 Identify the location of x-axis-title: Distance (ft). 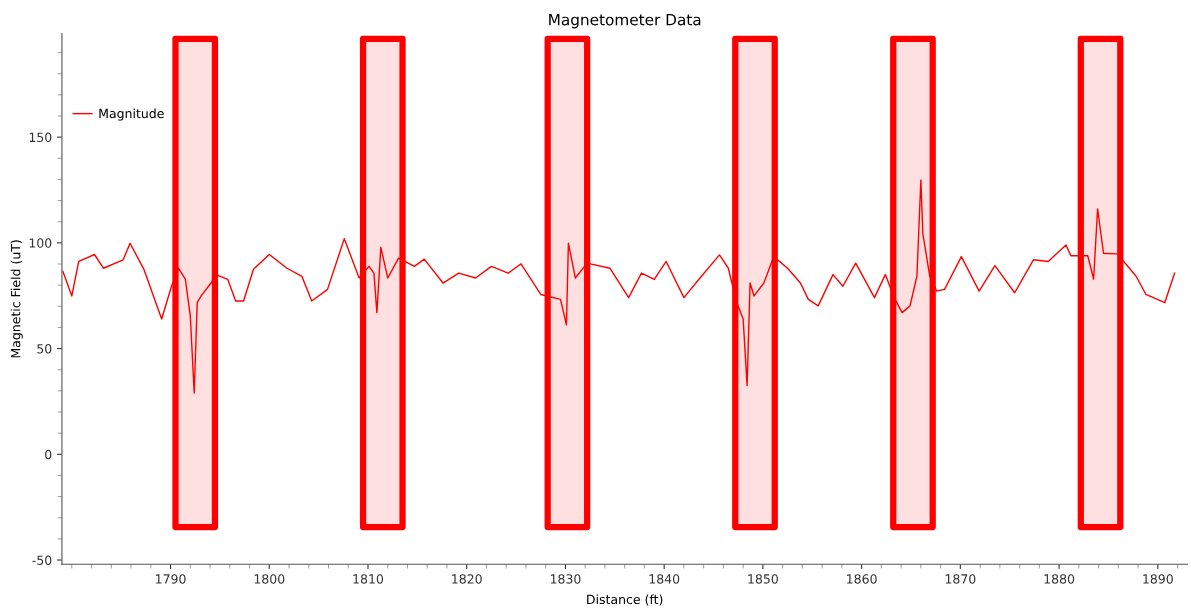
(625, 600).